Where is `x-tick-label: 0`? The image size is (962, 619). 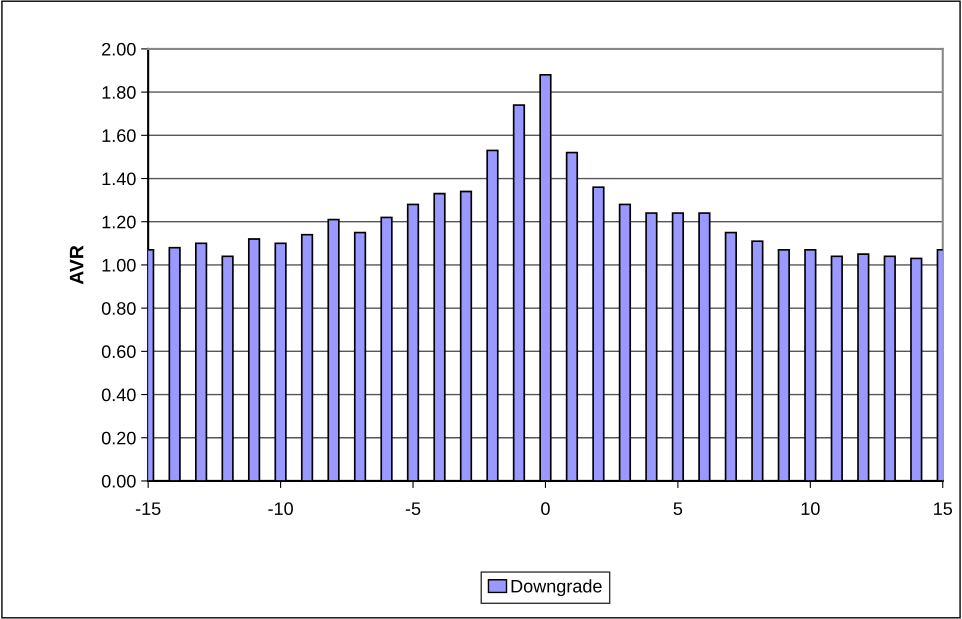
x-tick-label: 0 is located at coordinates (545, 509).